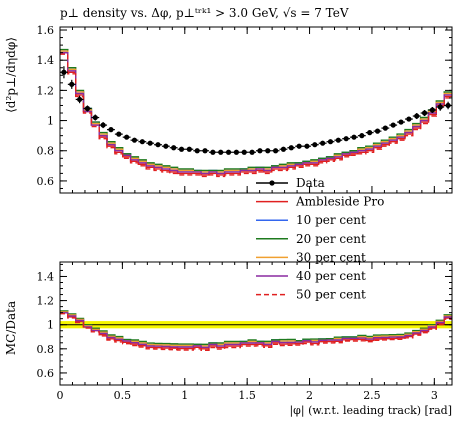 This screenshot has width=467, height=421. I want to click on main-y-tick-label: 0.8, so click(46, 151).